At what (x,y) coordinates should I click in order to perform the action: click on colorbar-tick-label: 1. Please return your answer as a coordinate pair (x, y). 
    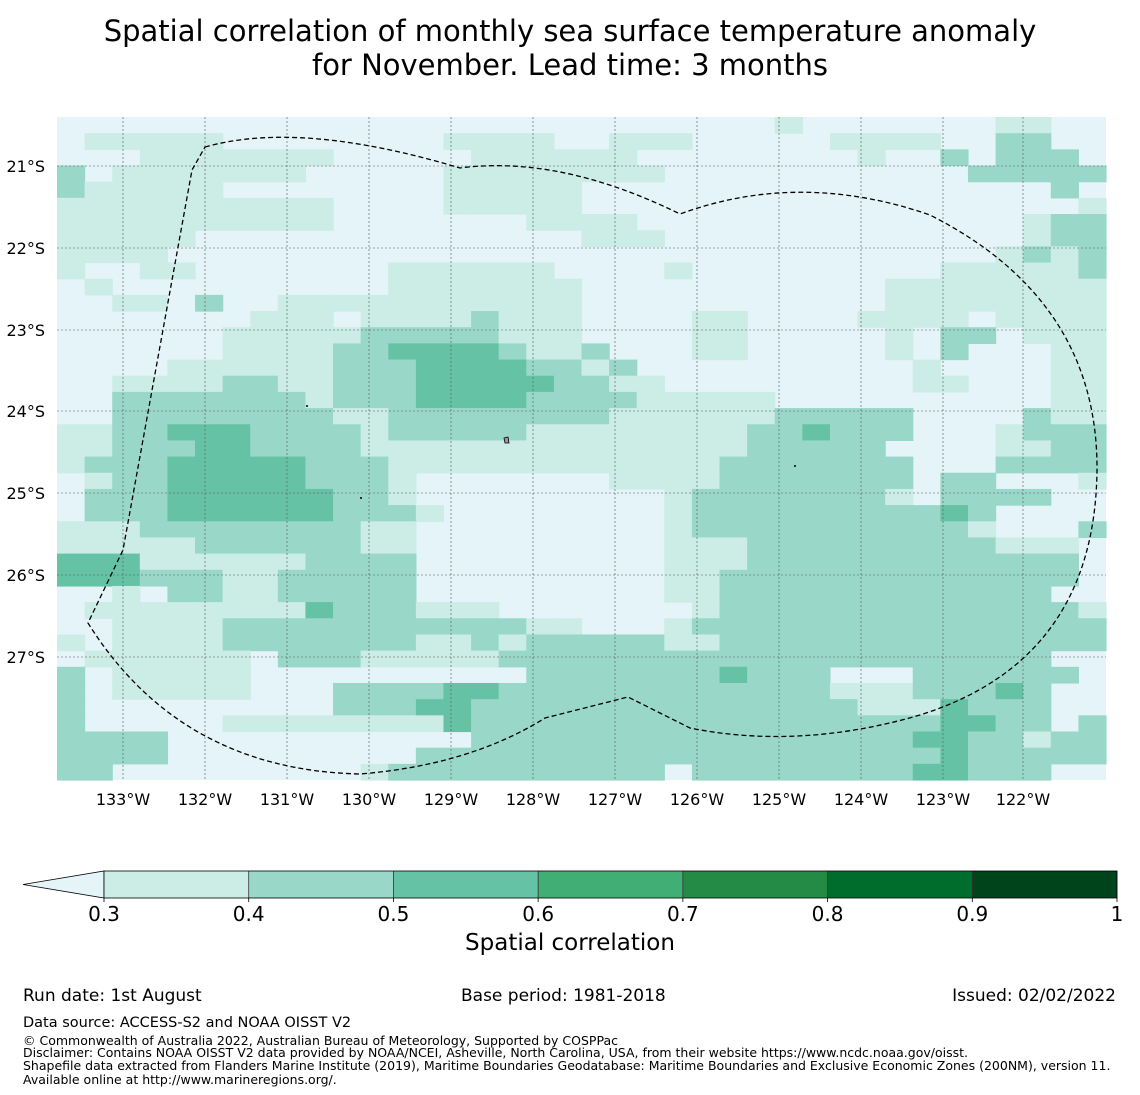
    Looking at the image, I should click on (1117, 914).